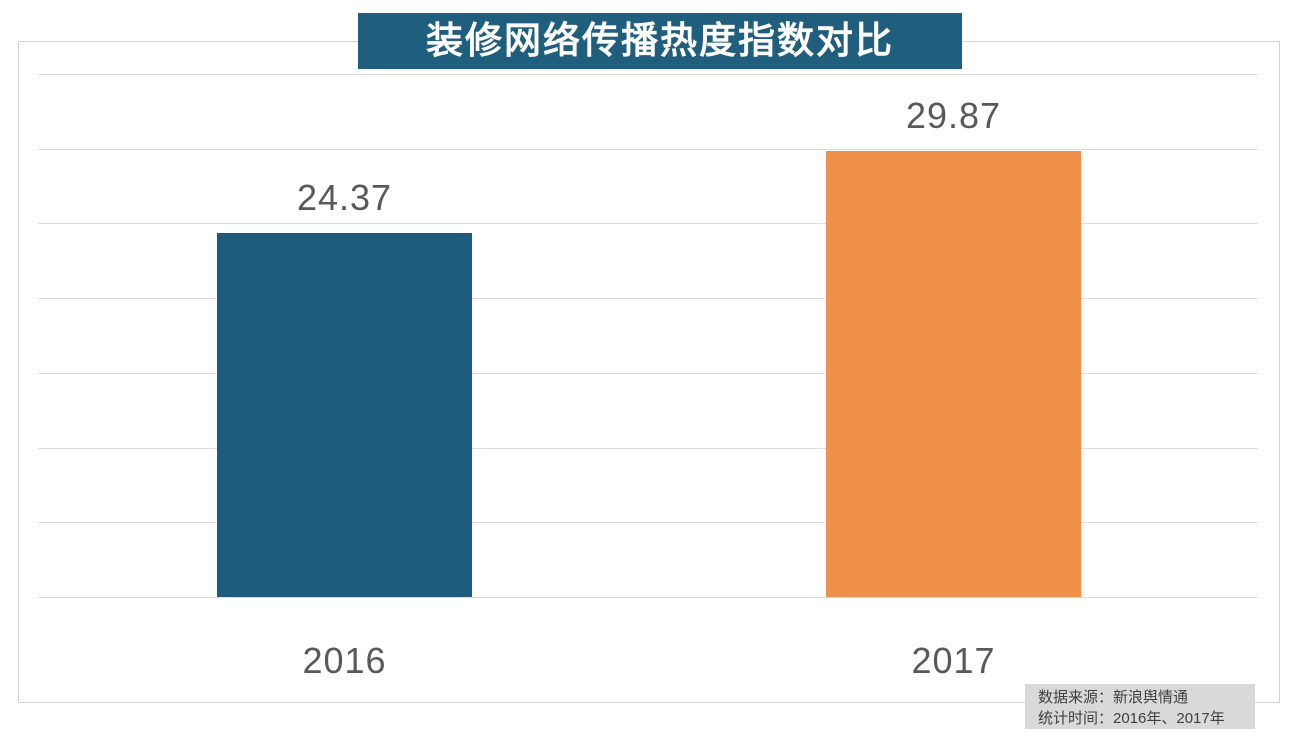 This screenshot has height=741, width=1296. What do you see at coordinates (1113, 697) in the screenshot?
I see `source-line: 数据来源：新浪舆情通` at bounding box center [1113, 697].